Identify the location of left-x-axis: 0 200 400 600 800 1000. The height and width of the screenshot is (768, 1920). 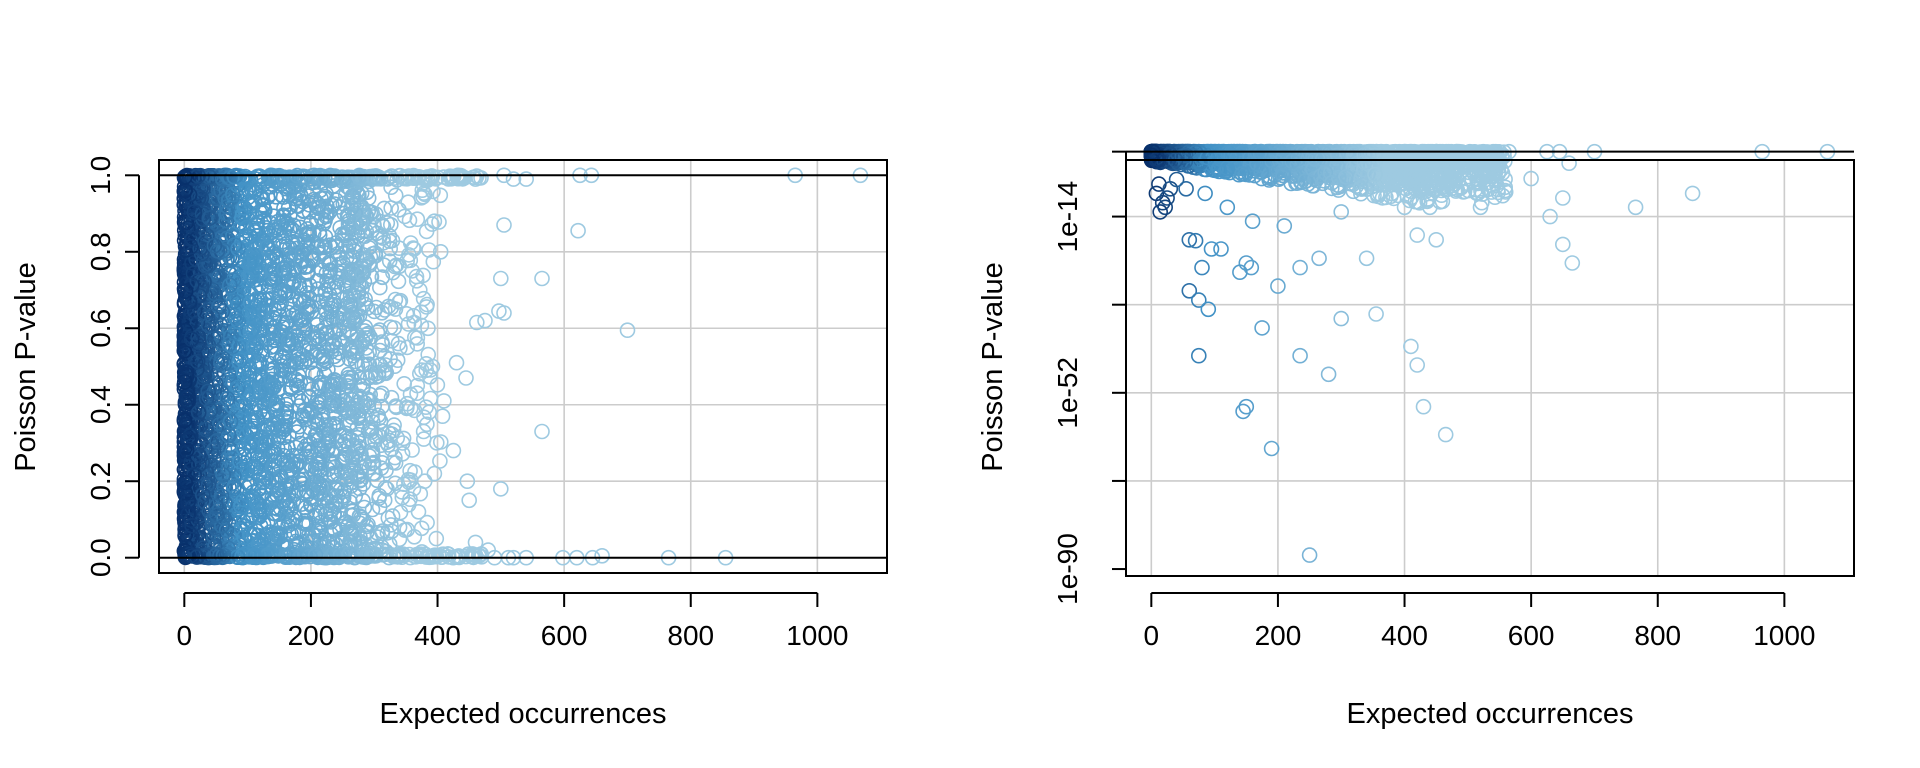
(513, 621).